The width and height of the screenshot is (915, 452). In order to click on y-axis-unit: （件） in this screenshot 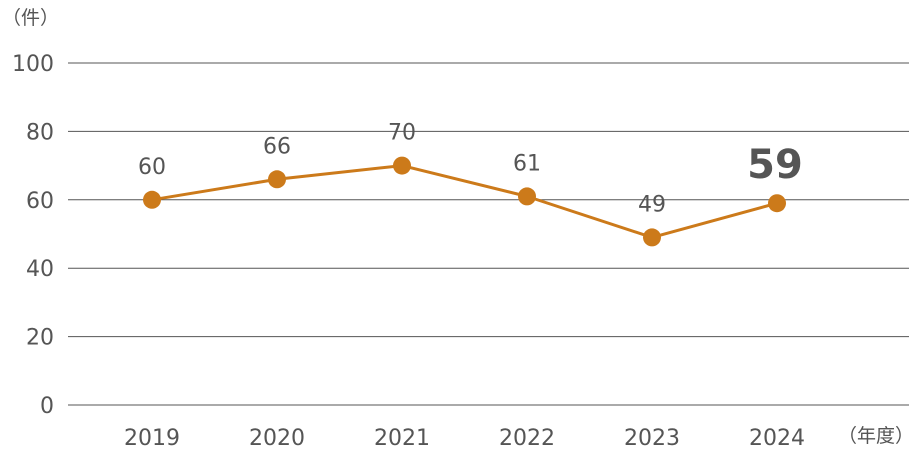, I will do `click(30, 18)`.